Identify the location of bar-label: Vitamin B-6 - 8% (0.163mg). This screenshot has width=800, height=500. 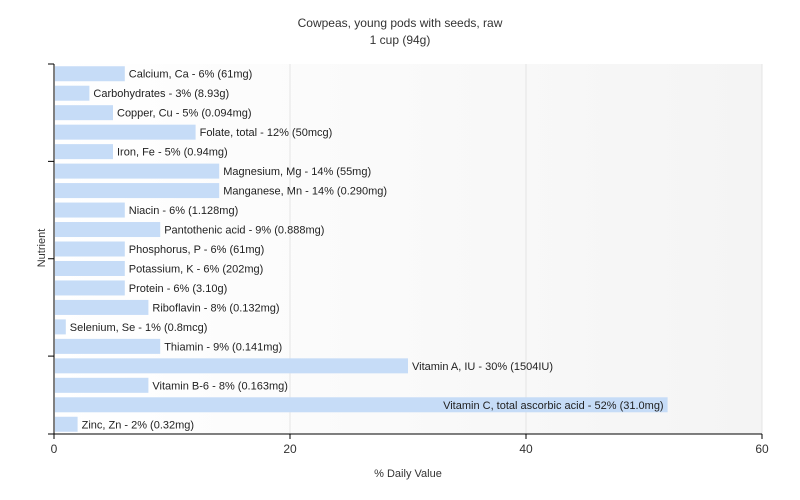
(220, 386).